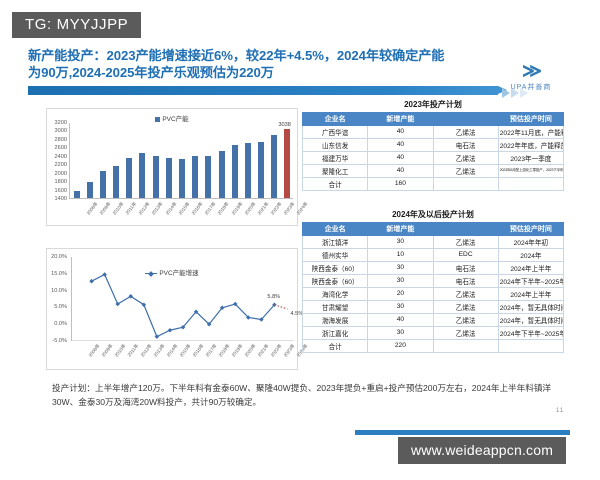  Describe the element at coordinates (335, 131) in the screenshot. I see `cell-company: 广西华谊` at that location.